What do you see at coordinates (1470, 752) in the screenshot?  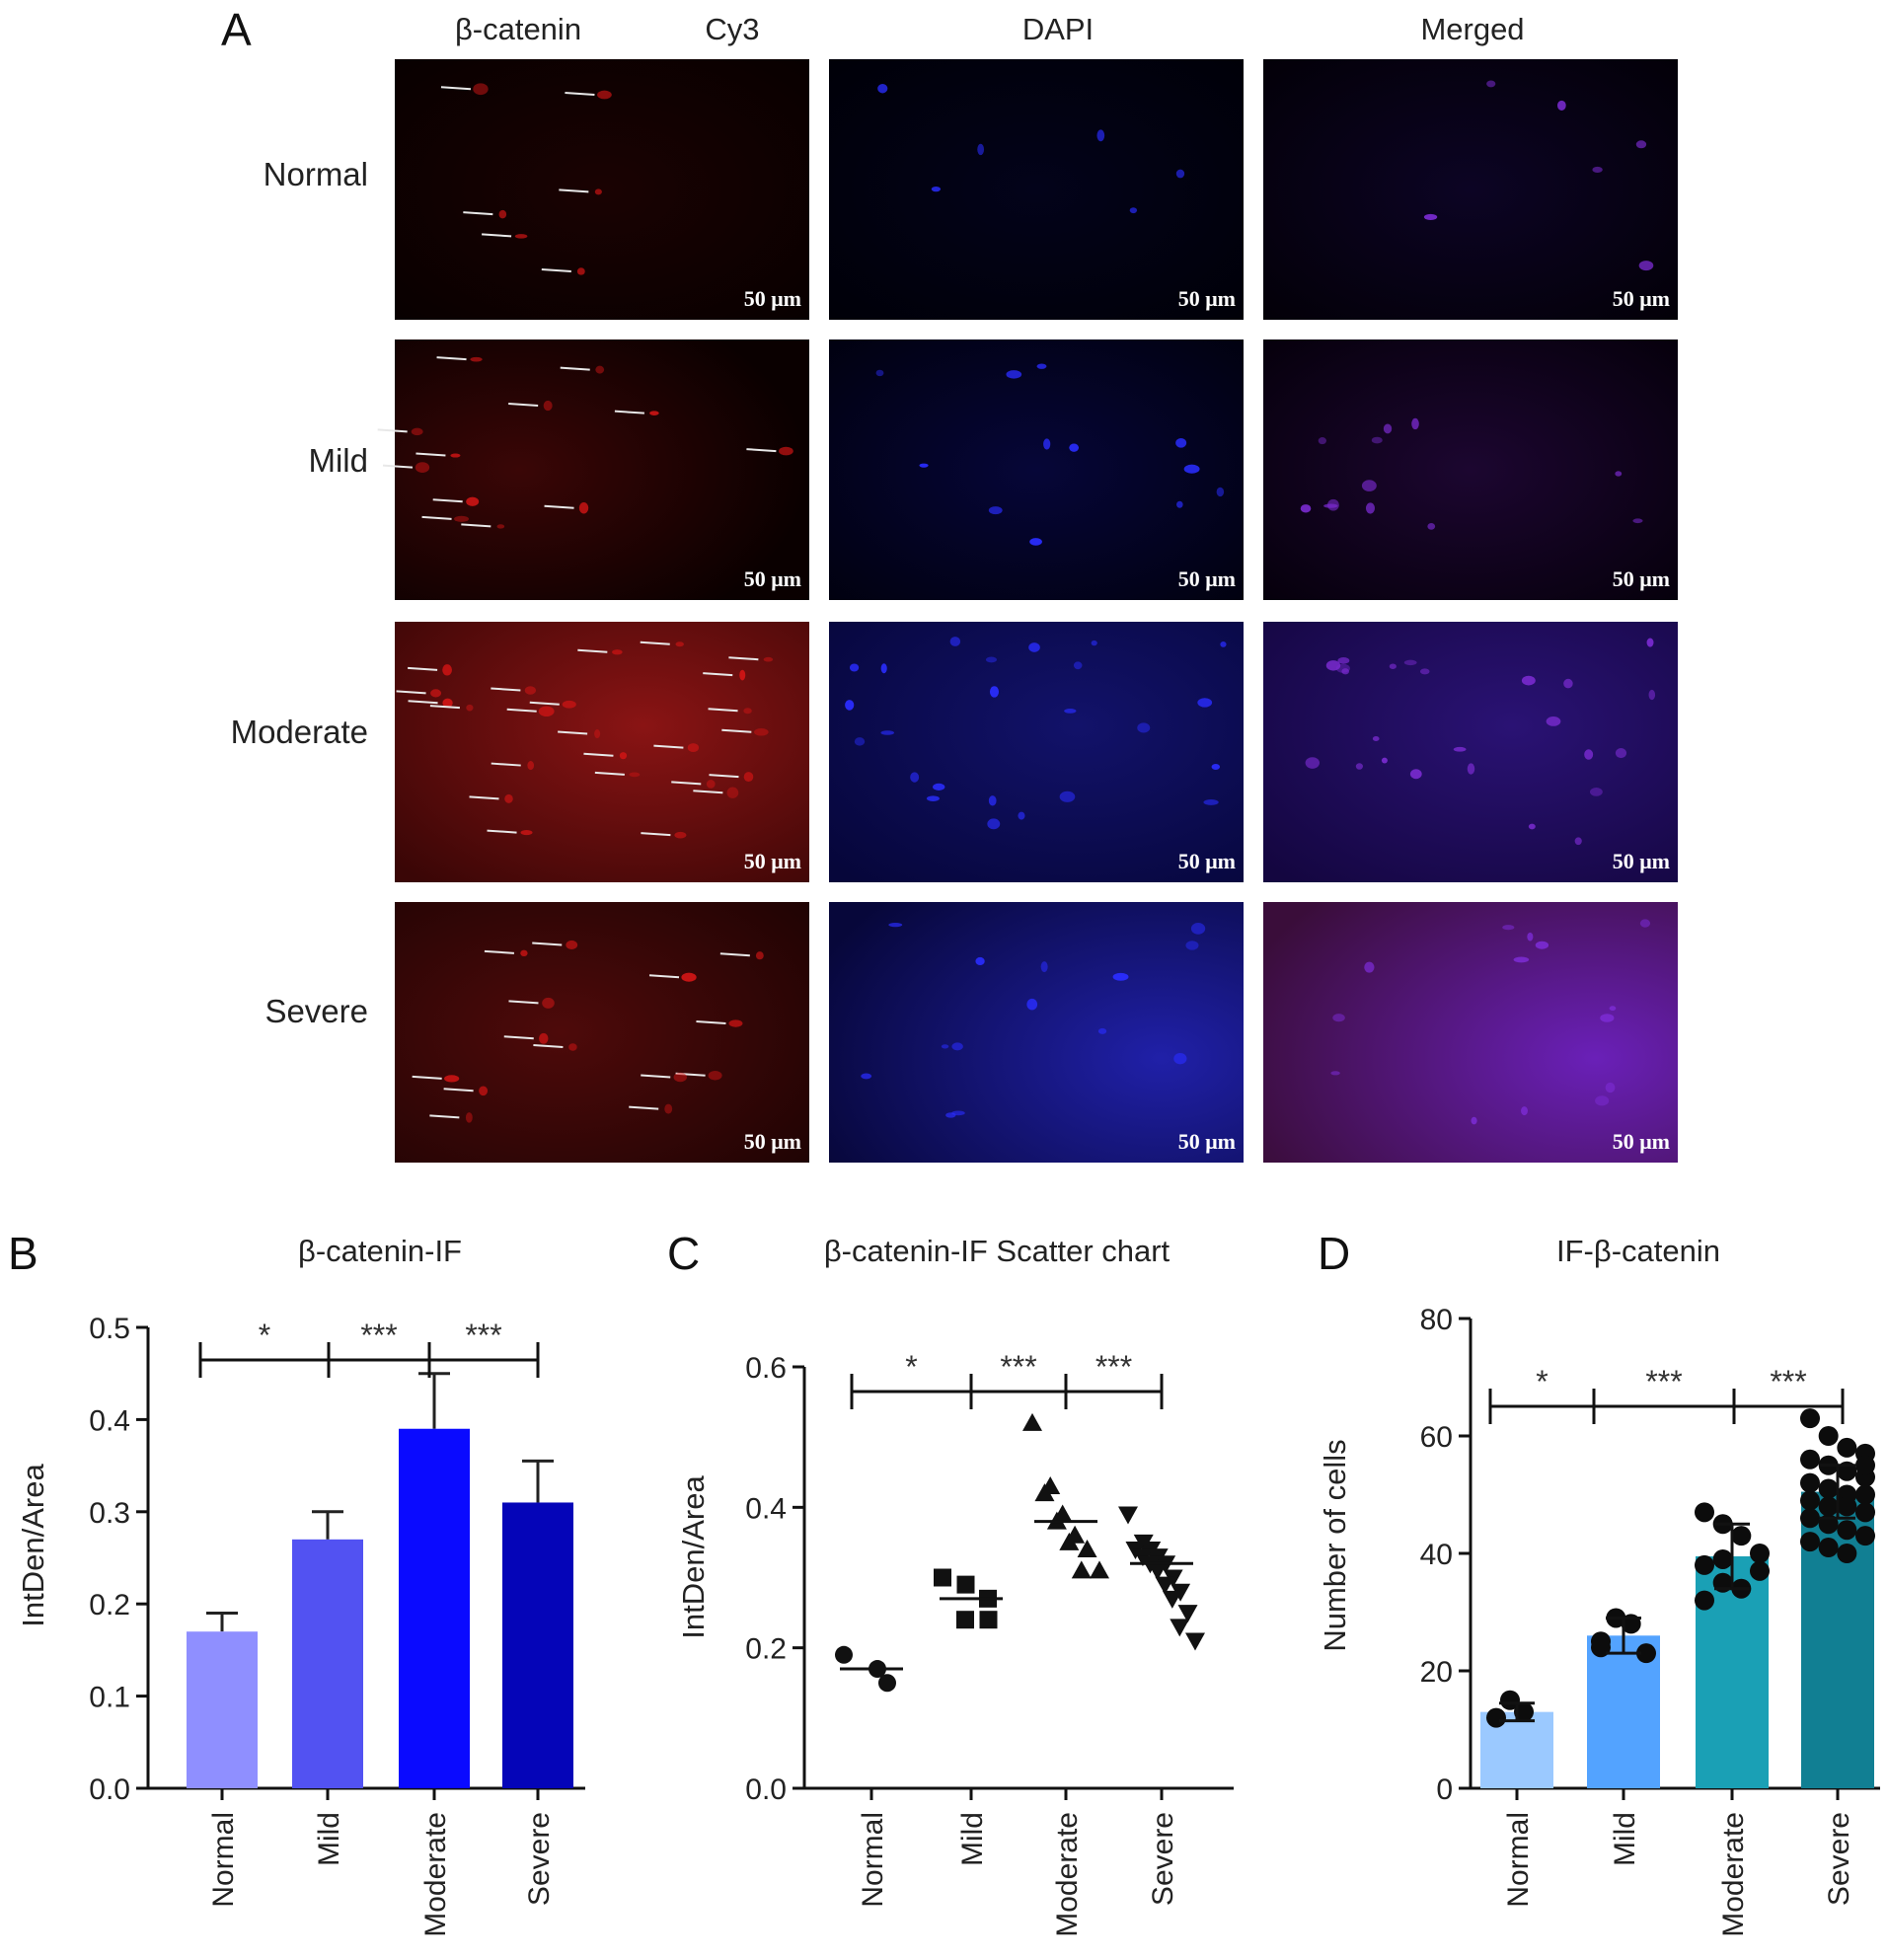 I see `micrograph-moderate-merged: 50 μm` at bounding box center [1470, 752].